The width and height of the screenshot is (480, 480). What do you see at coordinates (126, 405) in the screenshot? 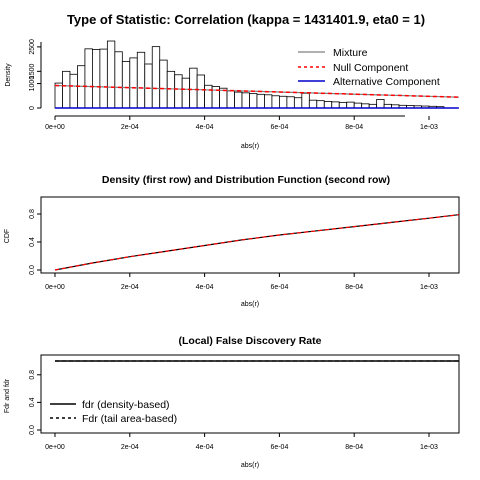
I see `legend-fdr-label: fdr (density-based)` at bounding box center [126, 405].